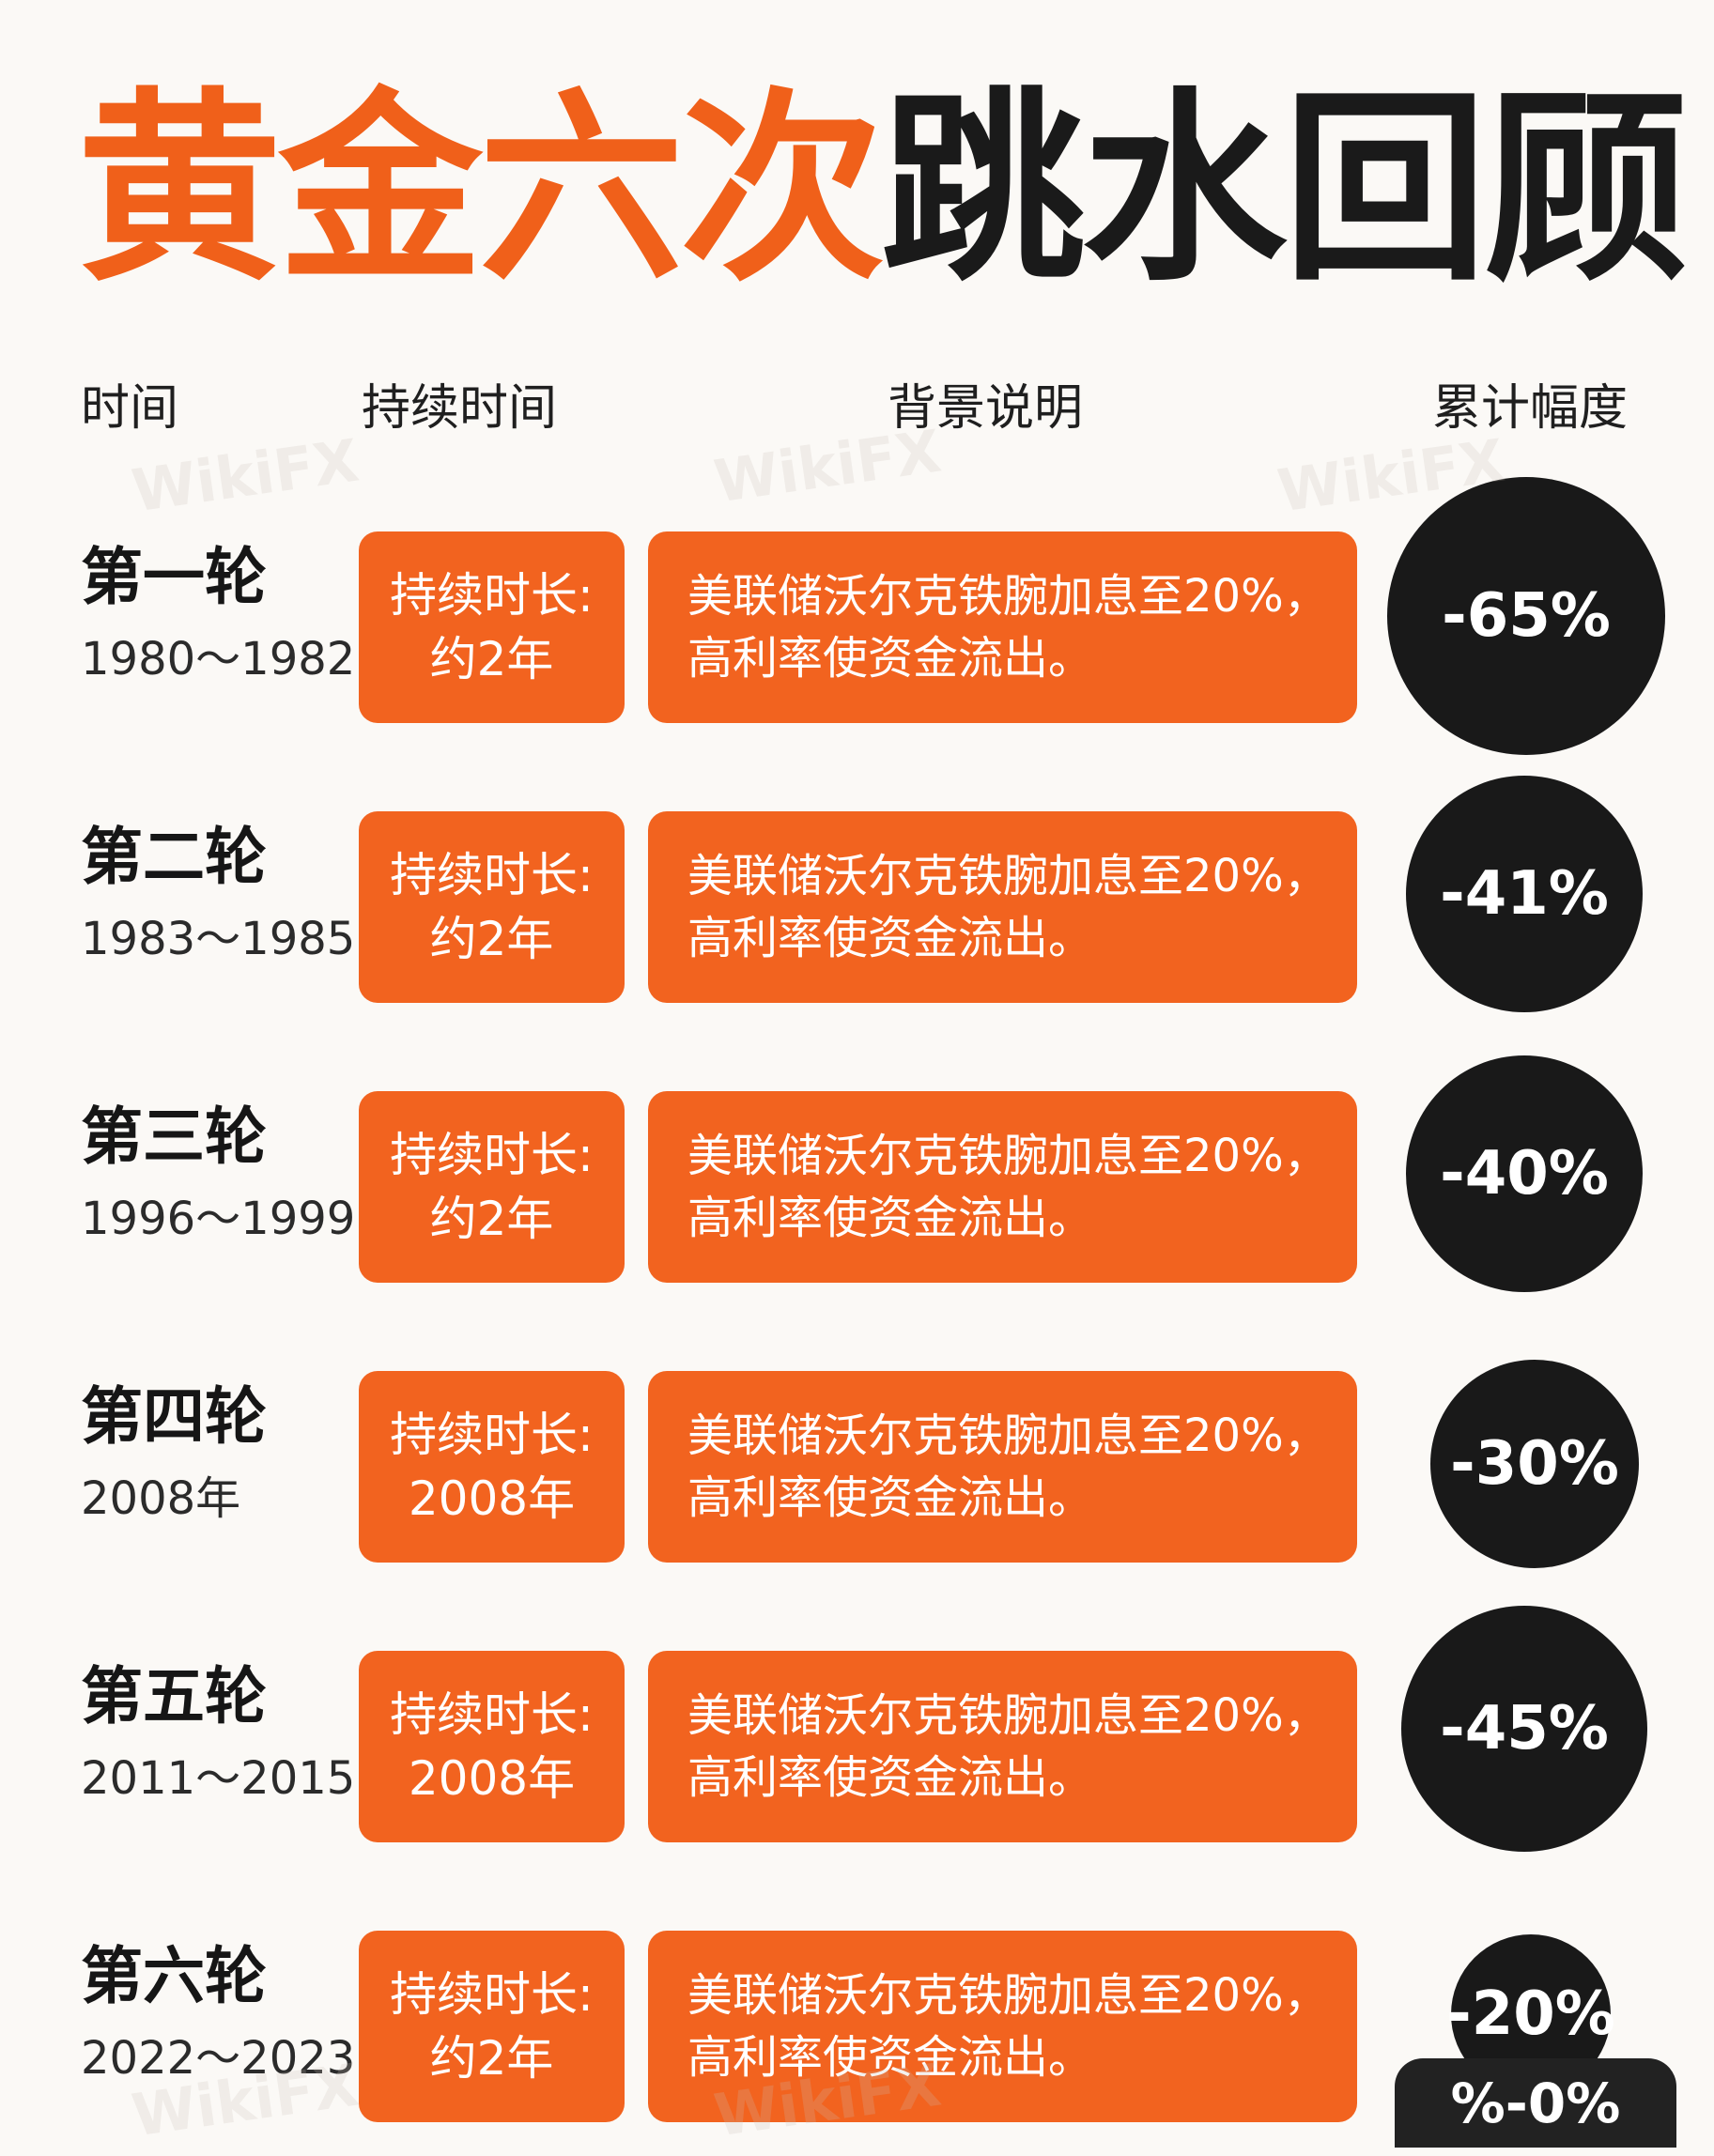 The image size is (1714, 2156). I want to click on magnitude-circle: -40%, so click(1524, 1173).